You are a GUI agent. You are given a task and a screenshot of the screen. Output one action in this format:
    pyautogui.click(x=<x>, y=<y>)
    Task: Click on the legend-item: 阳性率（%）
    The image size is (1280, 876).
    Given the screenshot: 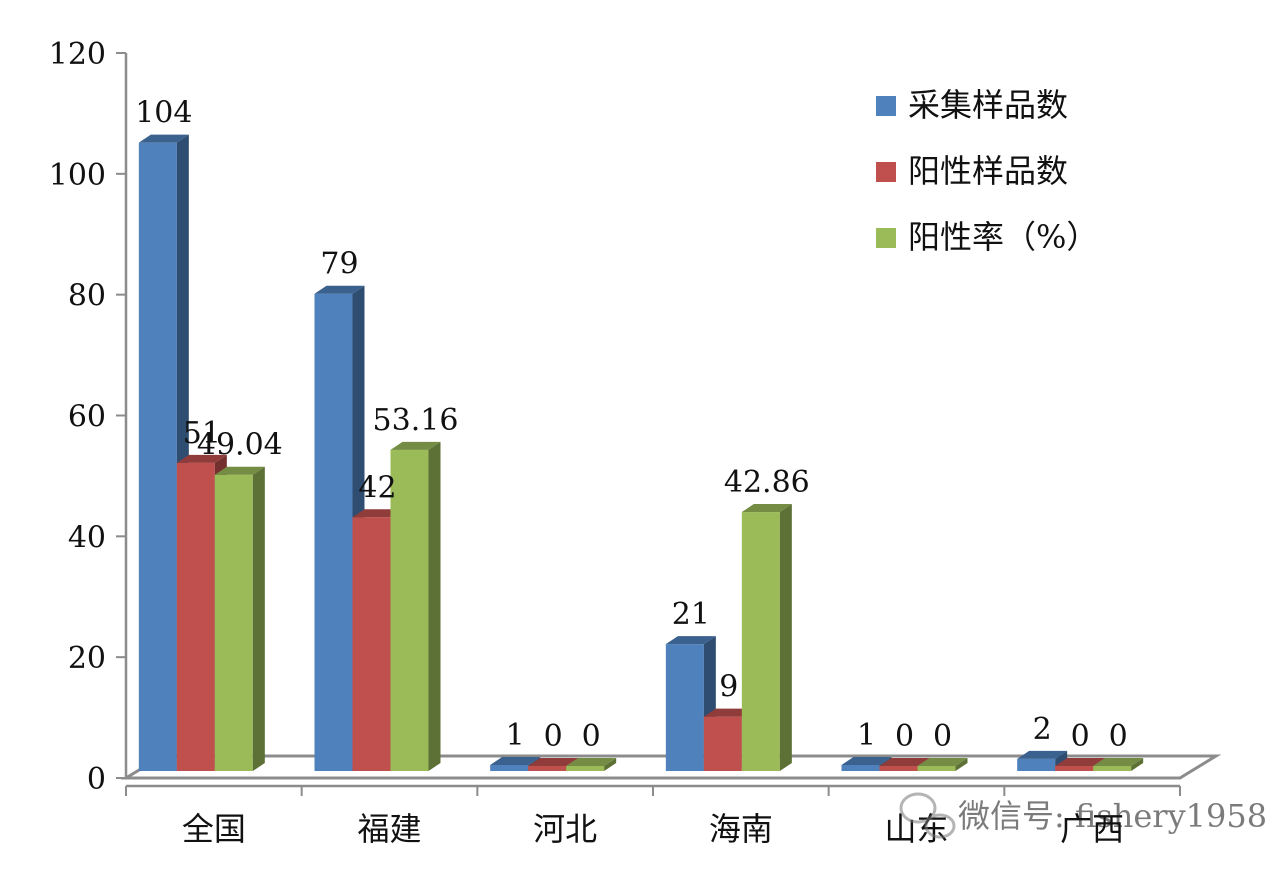 What is the action you would take?
    pyautogui.click(x=987, y=237)
    